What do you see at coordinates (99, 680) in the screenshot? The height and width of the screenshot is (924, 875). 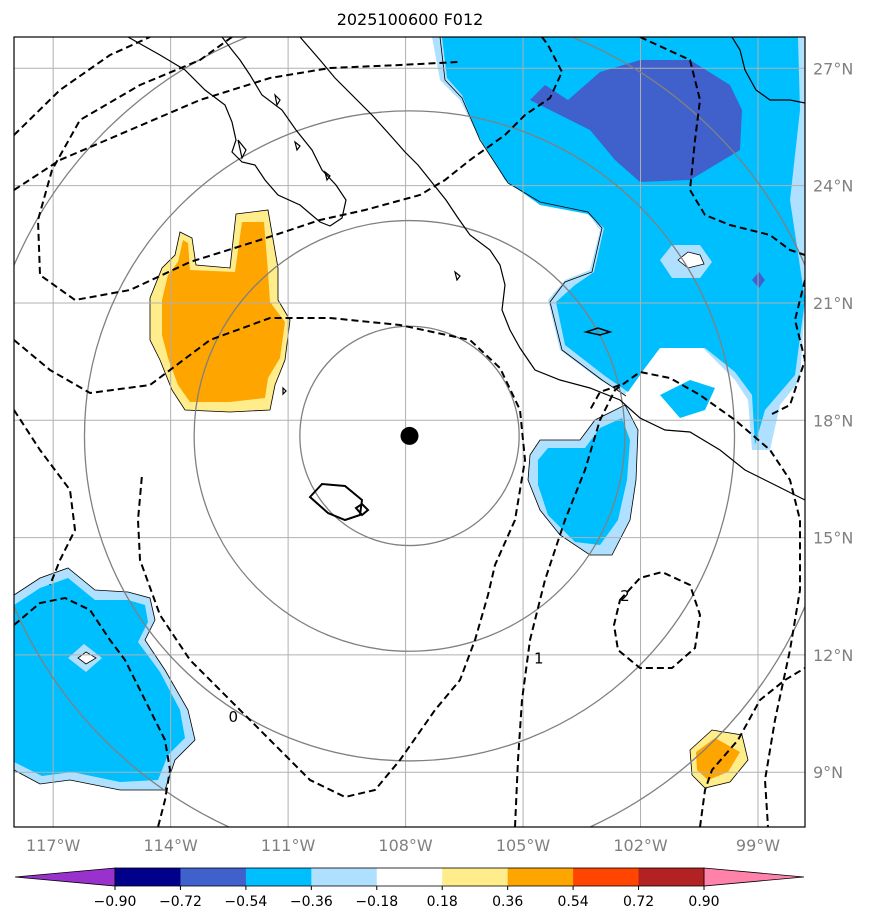 I see `shade-sw-blue` at bounding box center [99, 680].